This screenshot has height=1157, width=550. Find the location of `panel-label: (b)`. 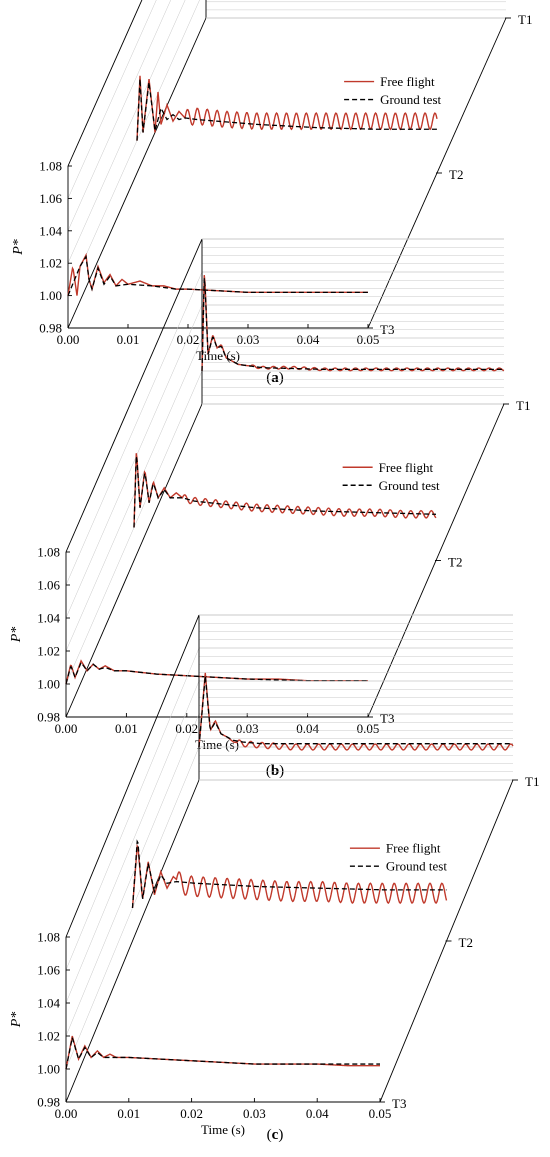

panel-label: (b) is located at coordinates (275, 771).